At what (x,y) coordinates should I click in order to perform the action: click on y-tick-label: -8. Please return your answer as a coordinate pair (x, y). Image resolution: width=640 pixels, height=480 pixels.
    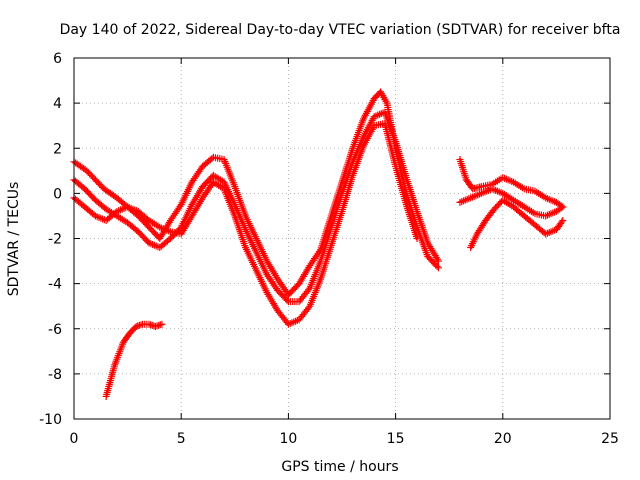
    Looking at the image, I should click on (55, 375).